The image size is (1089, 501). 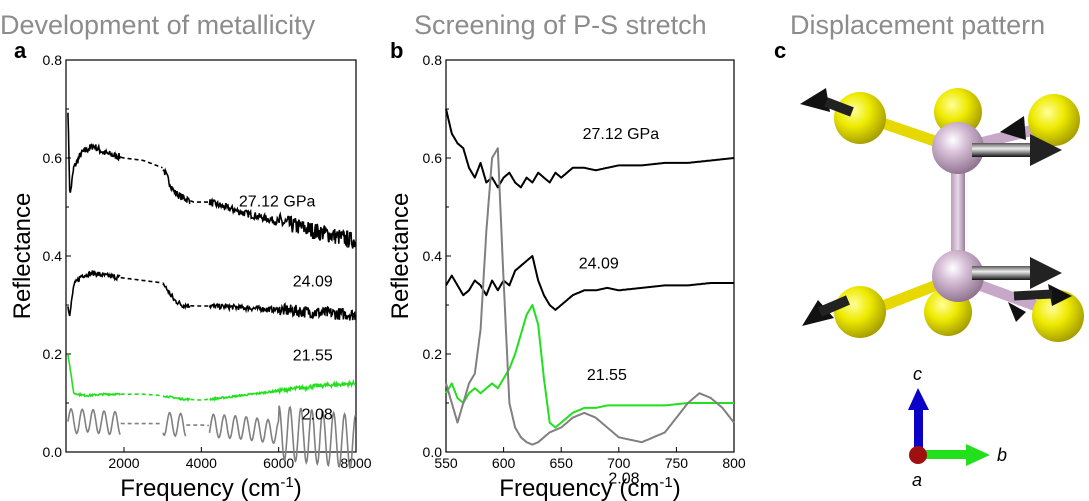 I want to click on a-axis-dot, so click(x=918, y=455).